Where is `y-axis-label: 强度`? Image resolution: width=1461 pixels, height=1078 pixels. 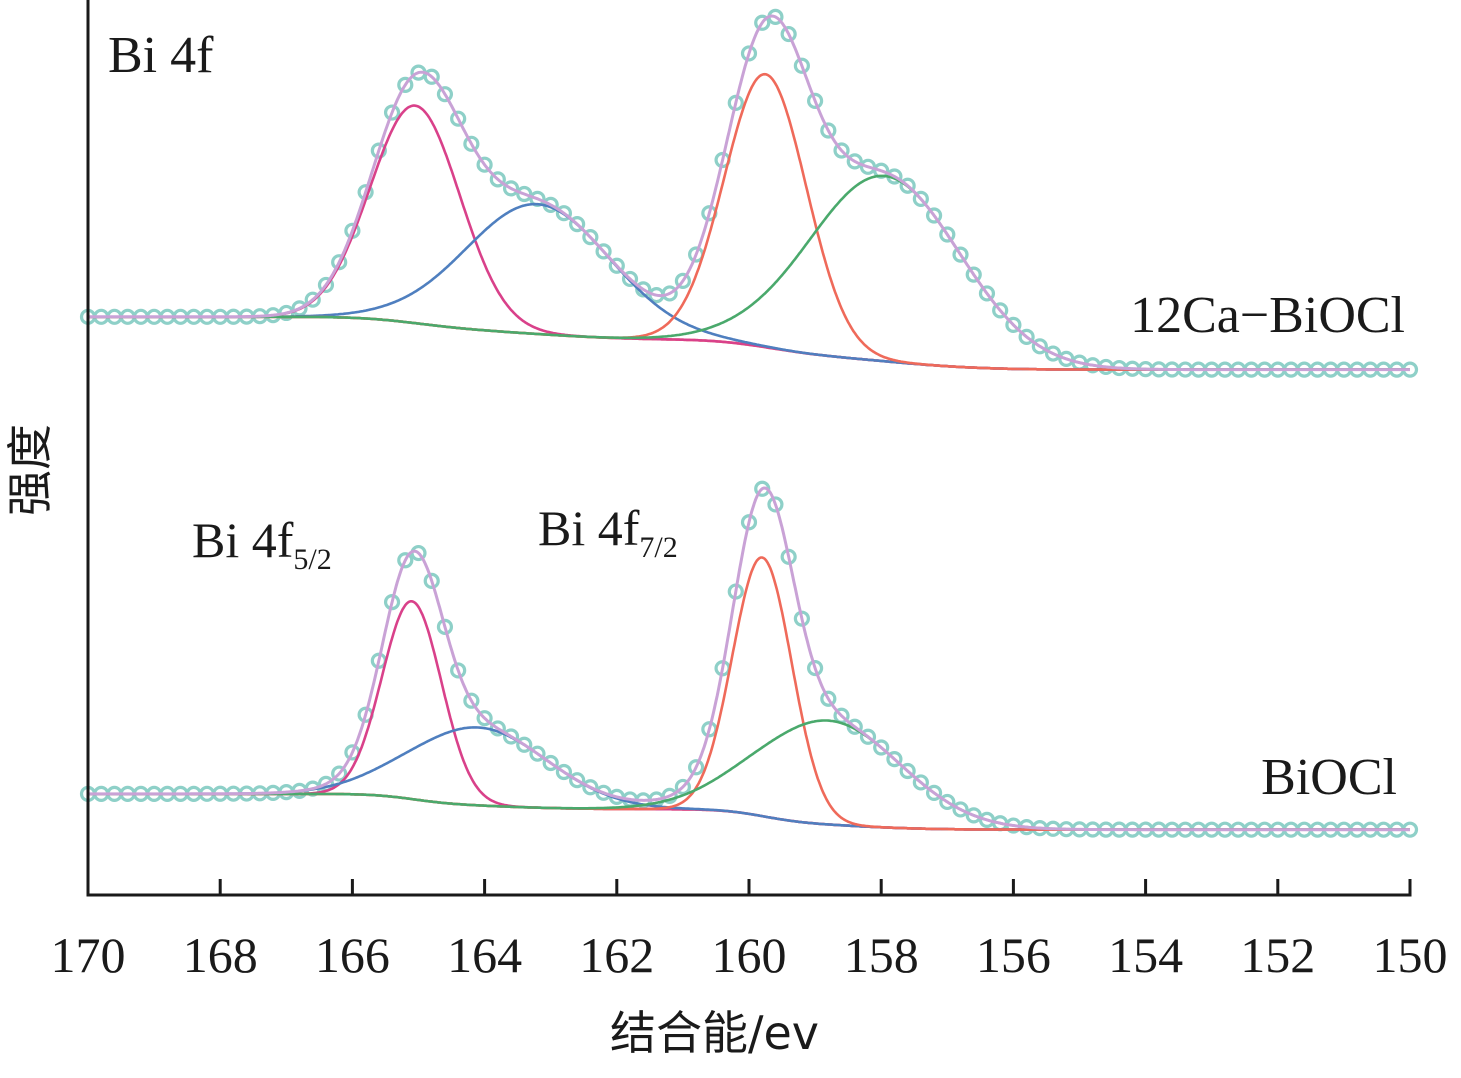 y-axis-label: 强度 is located at coordinates (30, 470).